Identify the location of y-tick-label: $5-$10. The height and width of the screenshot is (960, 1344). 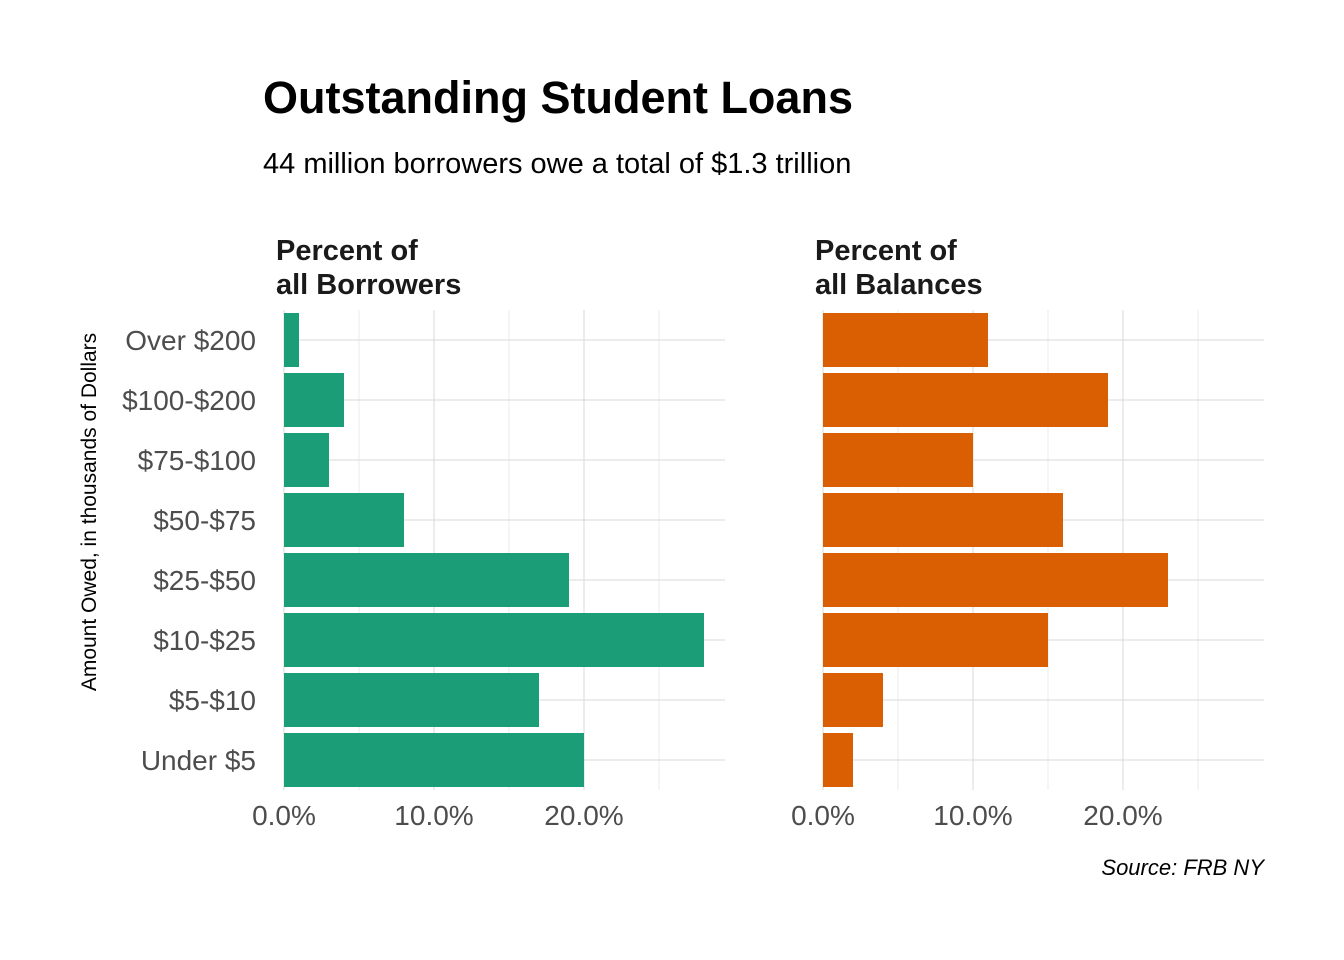
(212, 700).